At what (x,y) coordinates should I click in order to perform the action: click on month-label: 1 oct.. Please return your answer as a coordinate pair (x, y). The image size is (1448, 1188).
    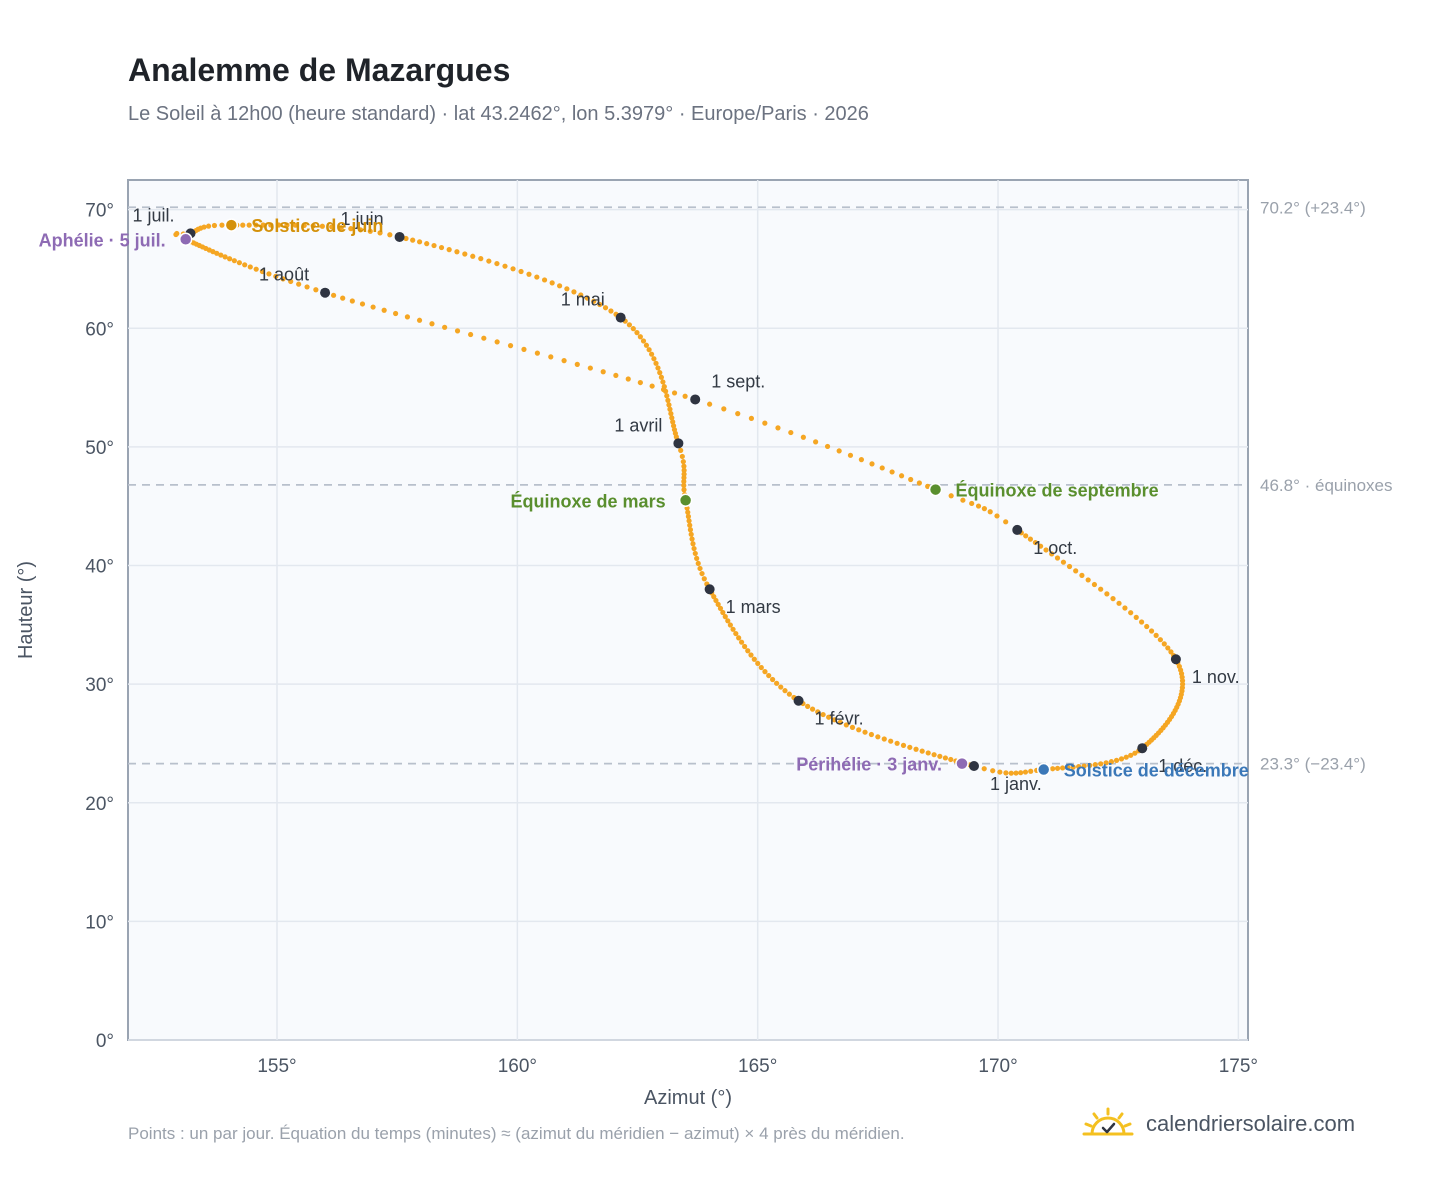
    Looking at the image, I should click on (1055, 548).